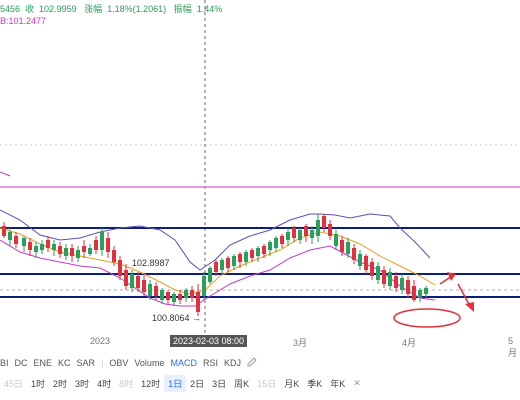 This screenshot has height=400, width=520. I want to click on close-value: 102.9959, so click(58, 9).